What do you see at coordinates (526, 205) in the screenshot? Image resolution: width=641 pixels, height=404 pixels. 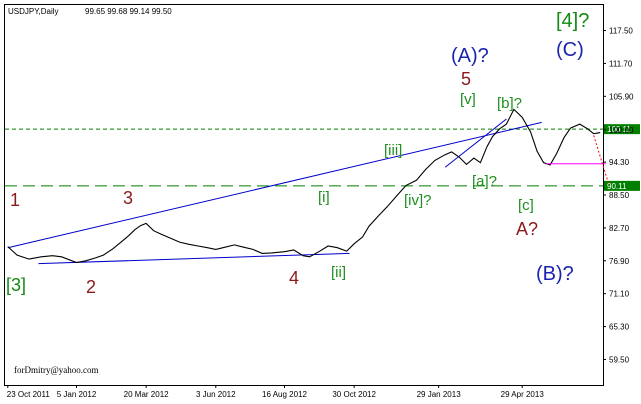 I see `wave-label: [c]` at bounding box center [526, 205].